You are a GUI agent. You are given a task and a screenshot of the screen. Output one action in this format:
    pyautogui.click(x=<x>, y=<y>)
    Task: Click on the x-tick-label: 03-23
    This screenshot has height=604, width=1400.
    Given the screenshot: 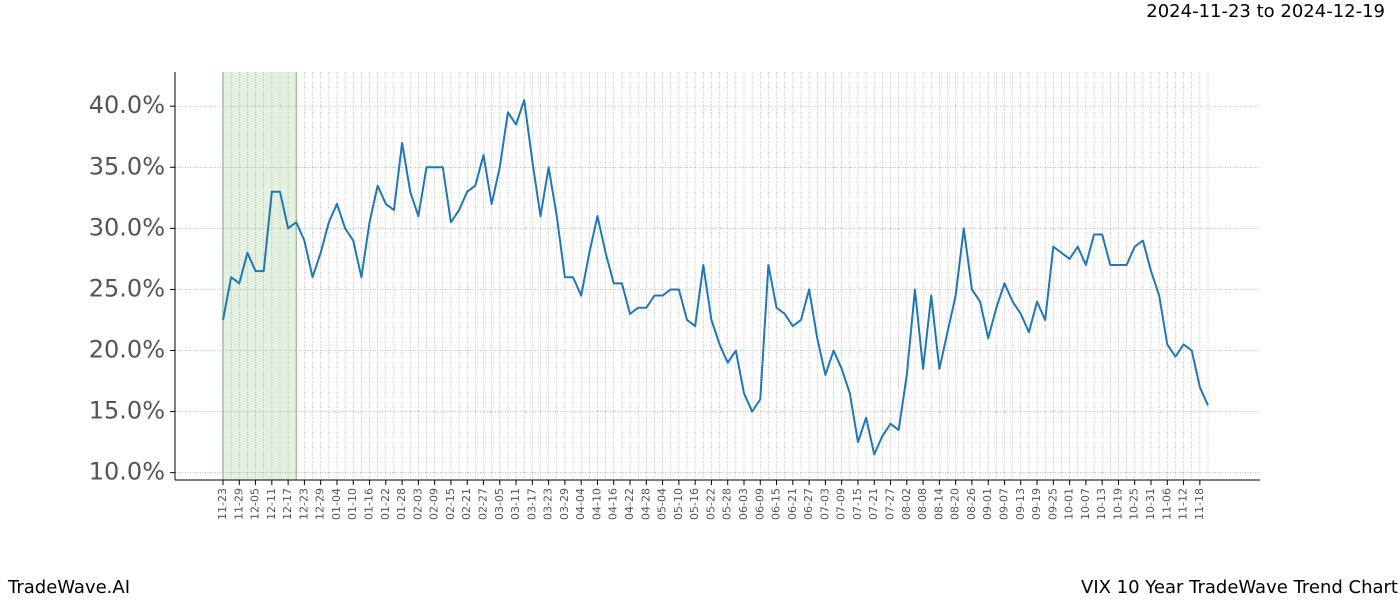 What is the action you would take?
    pyautogui.click(x=548, y=504)
    